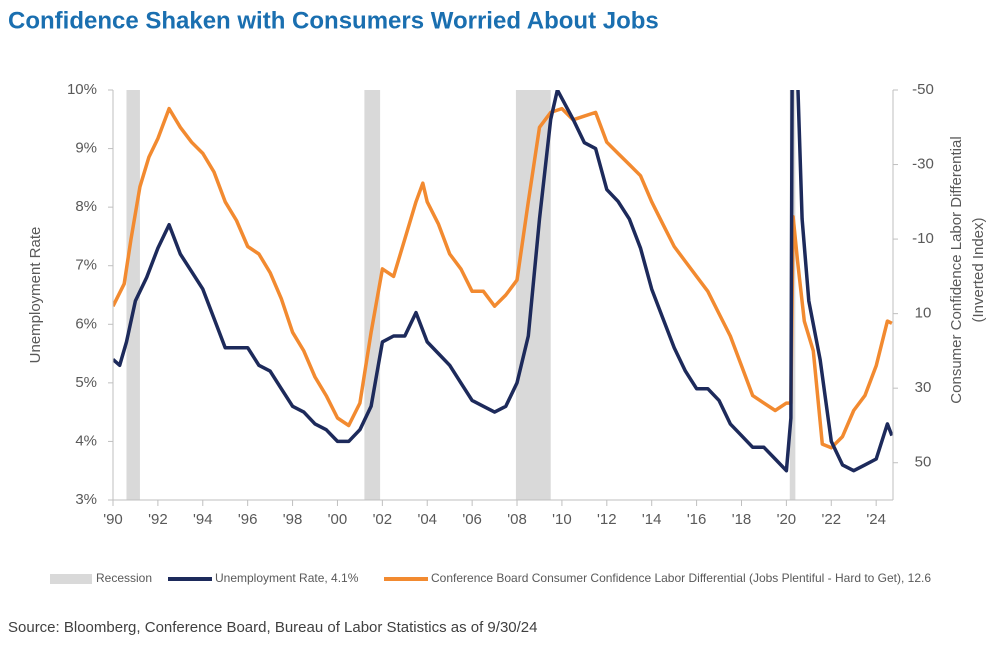 This screenshot has width=994, height=648. Describe the element at coordinates (427, 519) in the screenshot. I see `x-tick-label: '04` at that location.